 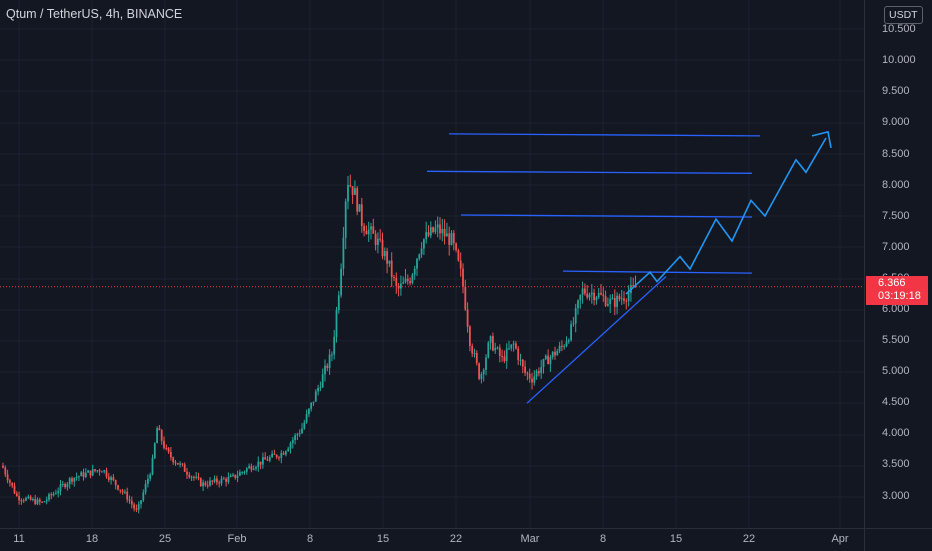 I want to click on price-tick-label: 8.500, so click(x=896, y=154).